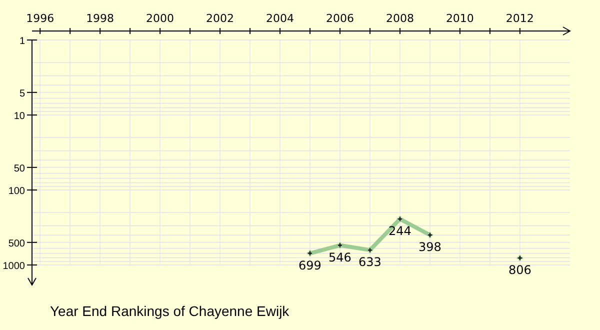 The height and width of the screenshot is (330, 600). I want to click on data-label: 398, so click(430, 247).